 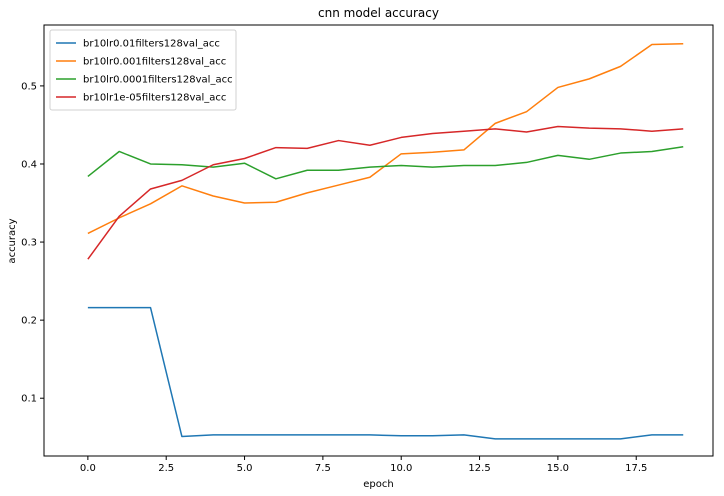 What do you see at coordinates (158, 80) in the screenshot?
I see `legend-label-3: br10lr0.0001filters128val_acc` at bounding box center [158, 80].